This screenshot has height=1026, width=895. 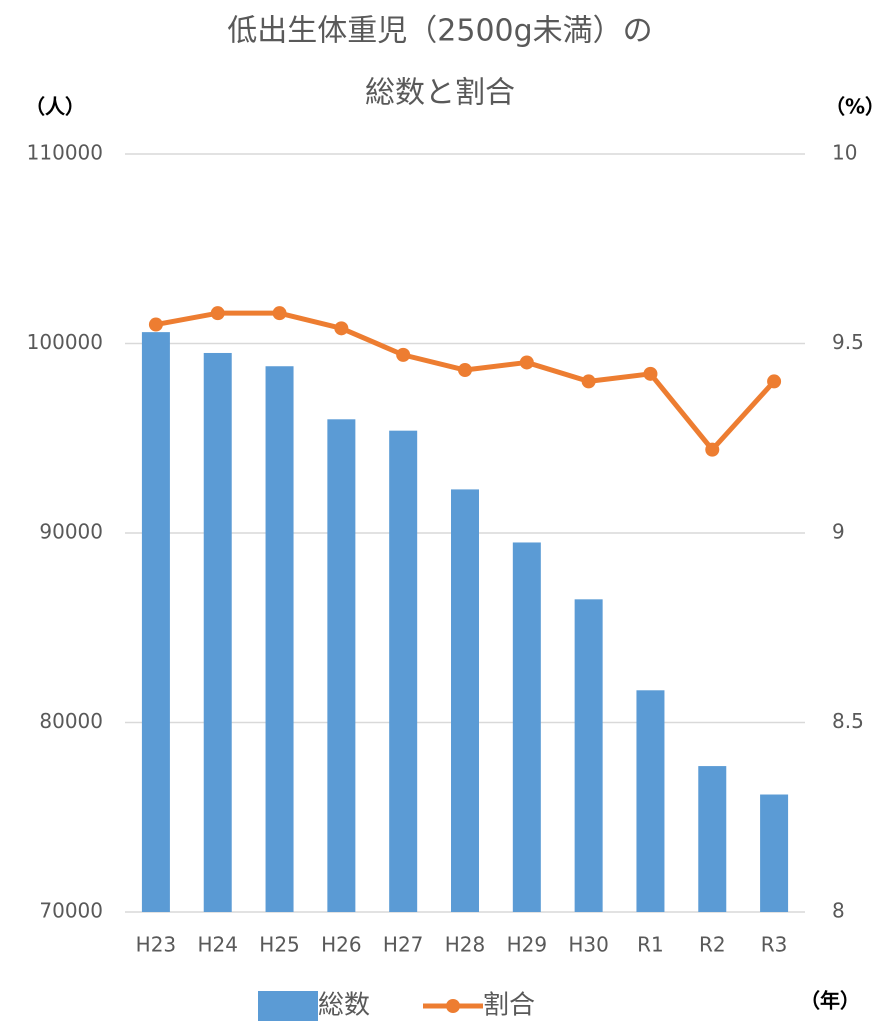 I want to click on x-tick-label: H23, so click(x=156, y=945).